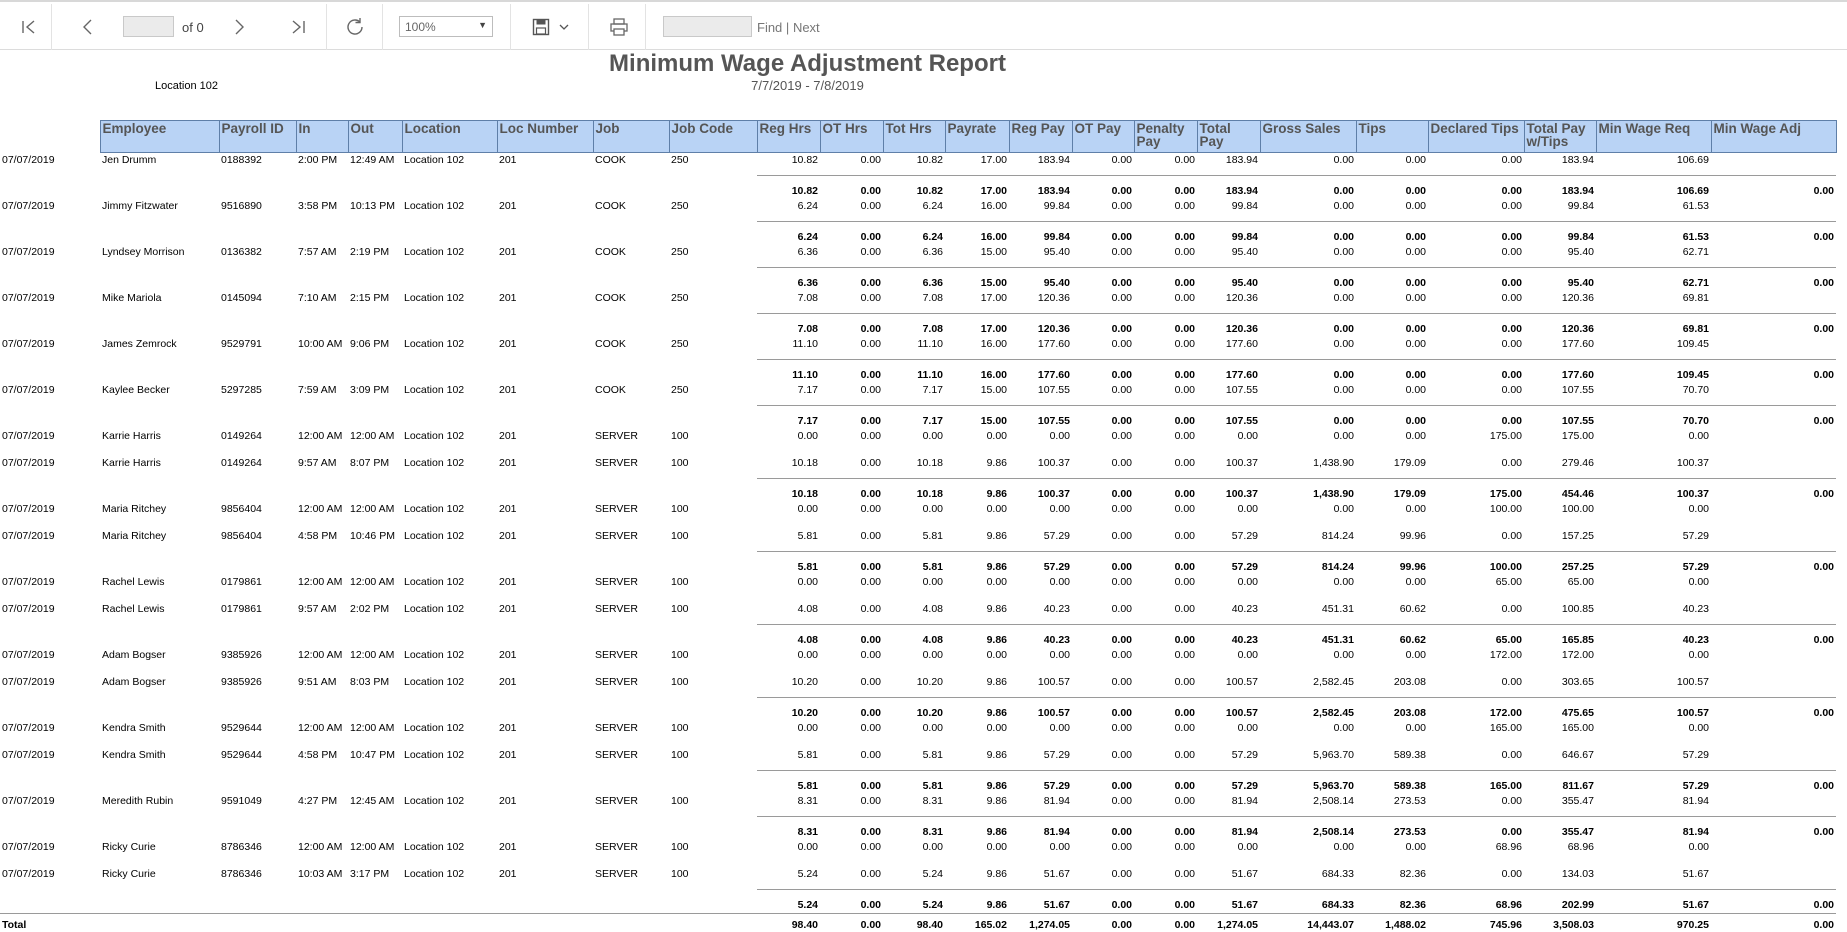  What do you see at coordinates (355, 27) in the screenshot?
I see `refresh-icon` at bounding box center [355, 27].